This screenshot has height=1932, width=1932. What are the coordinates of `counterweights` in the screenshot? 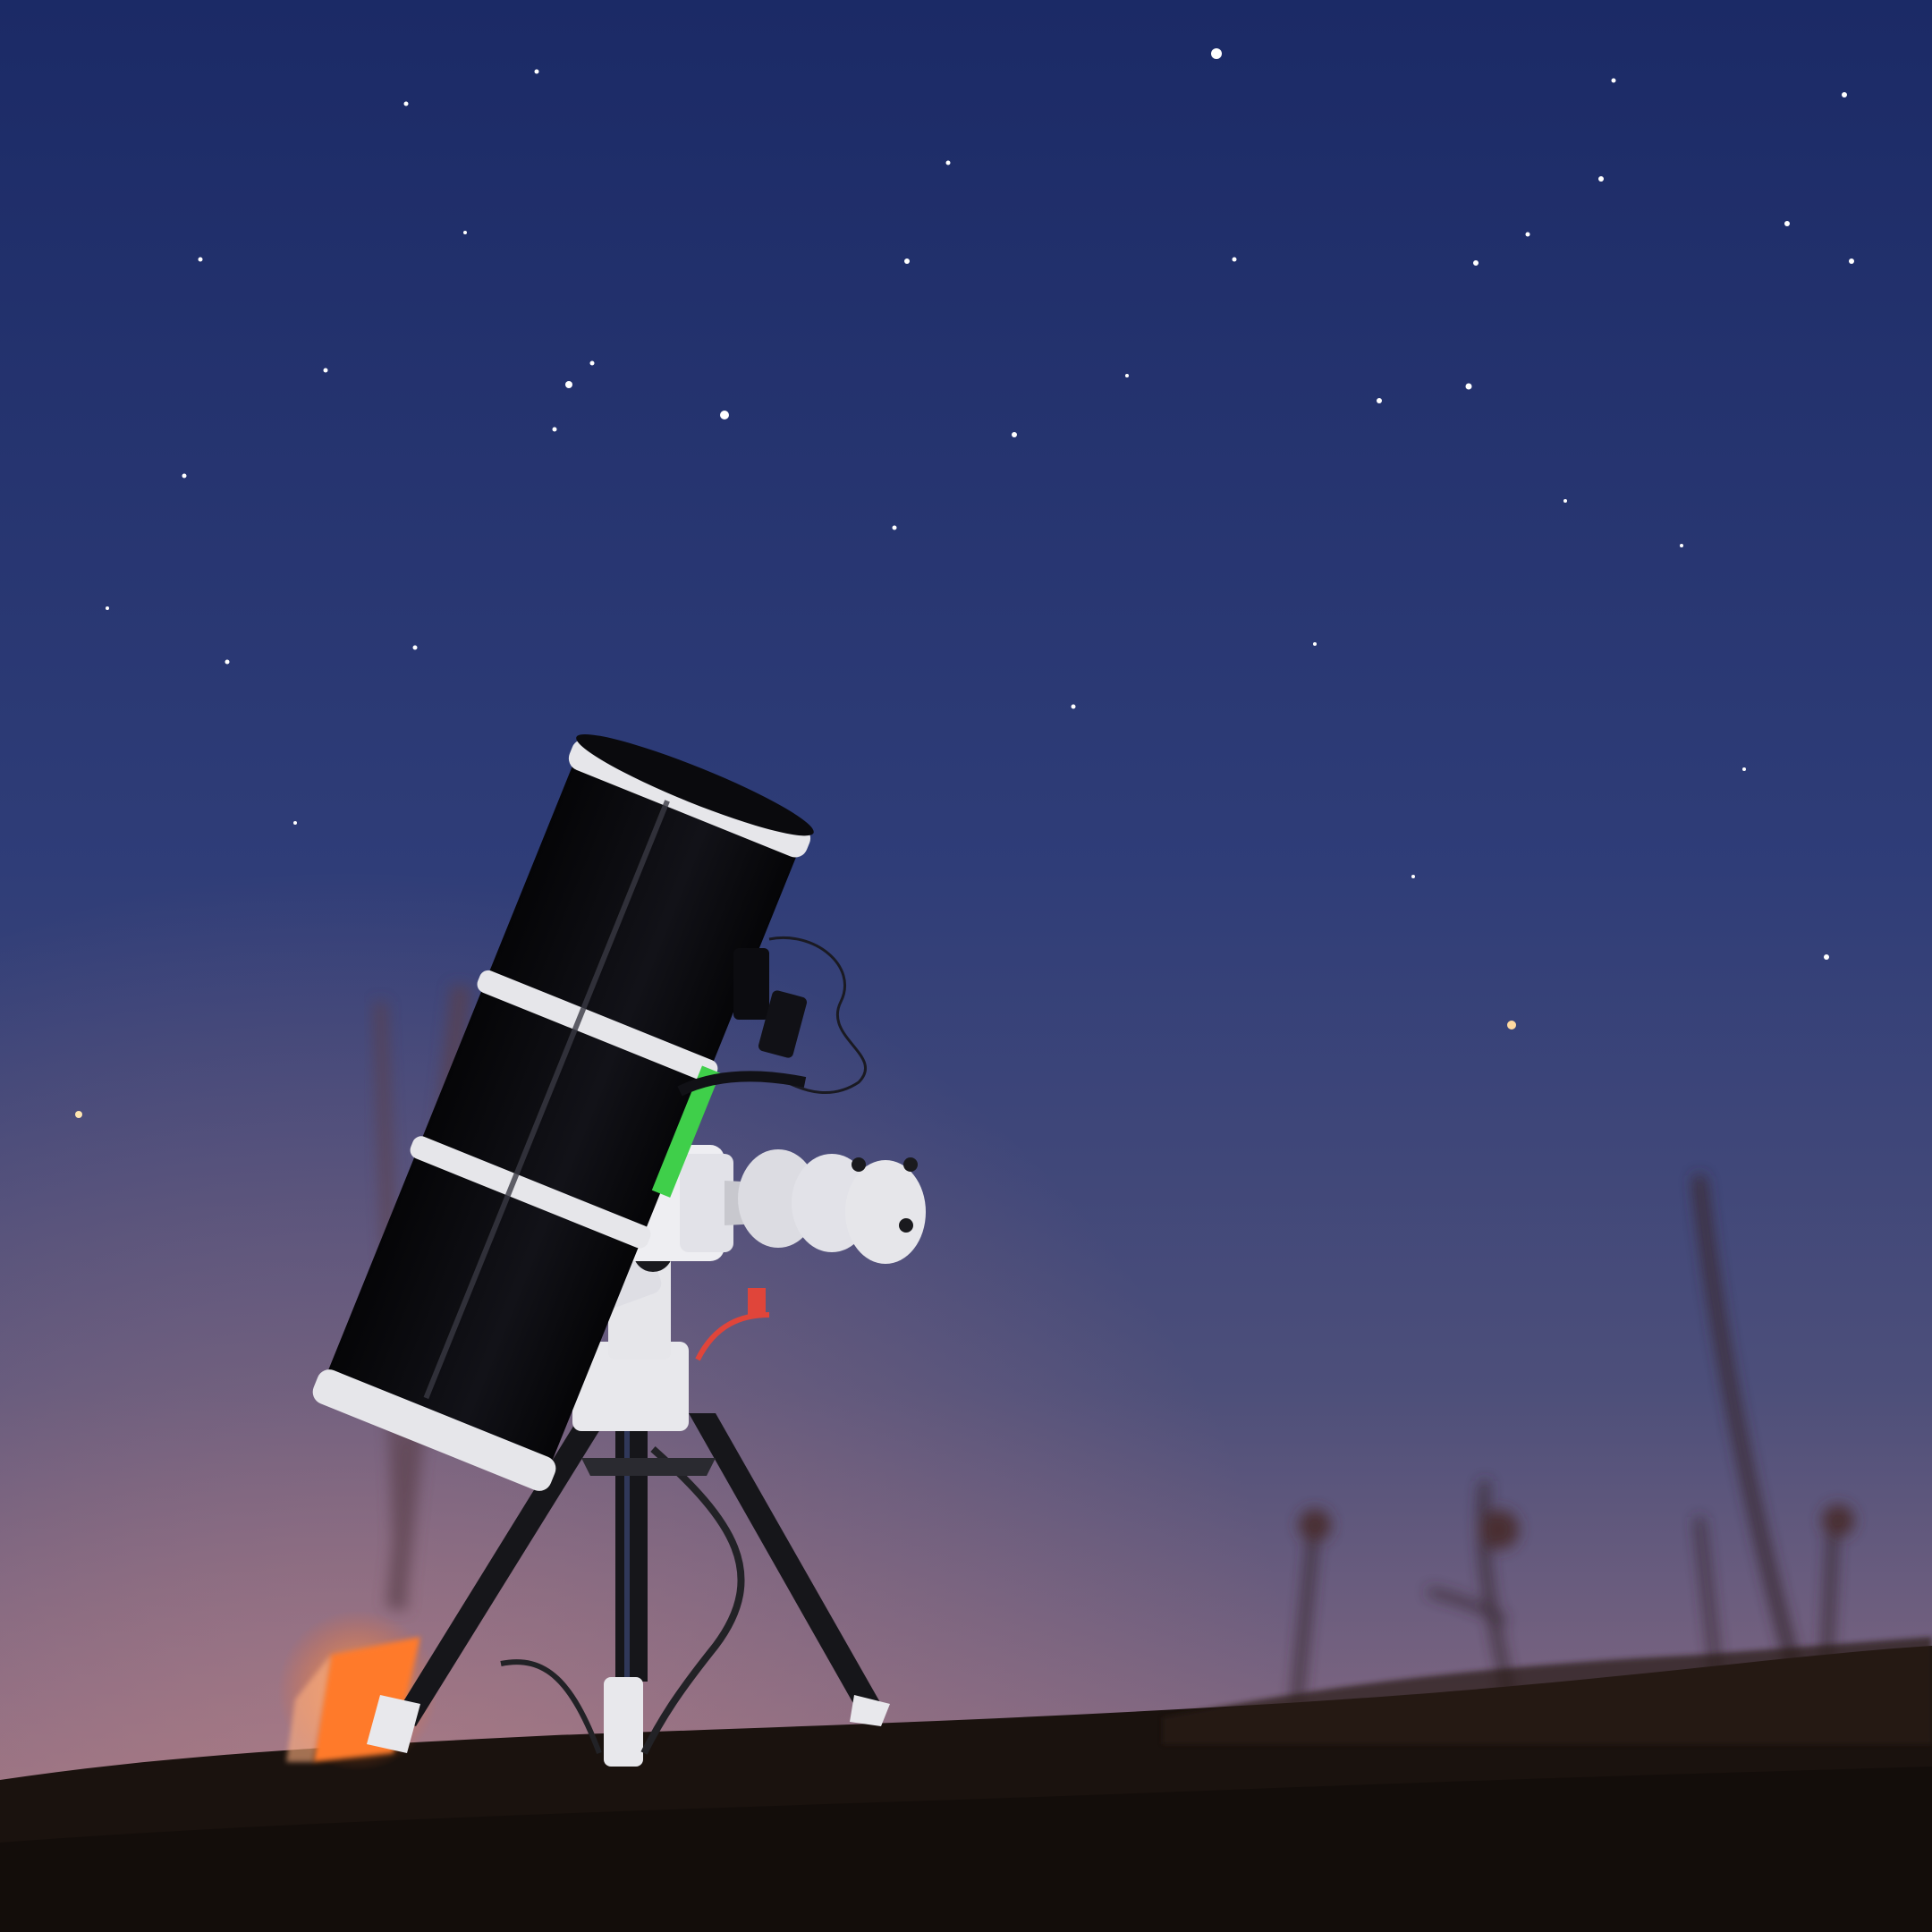 It's located at (825, 1206).